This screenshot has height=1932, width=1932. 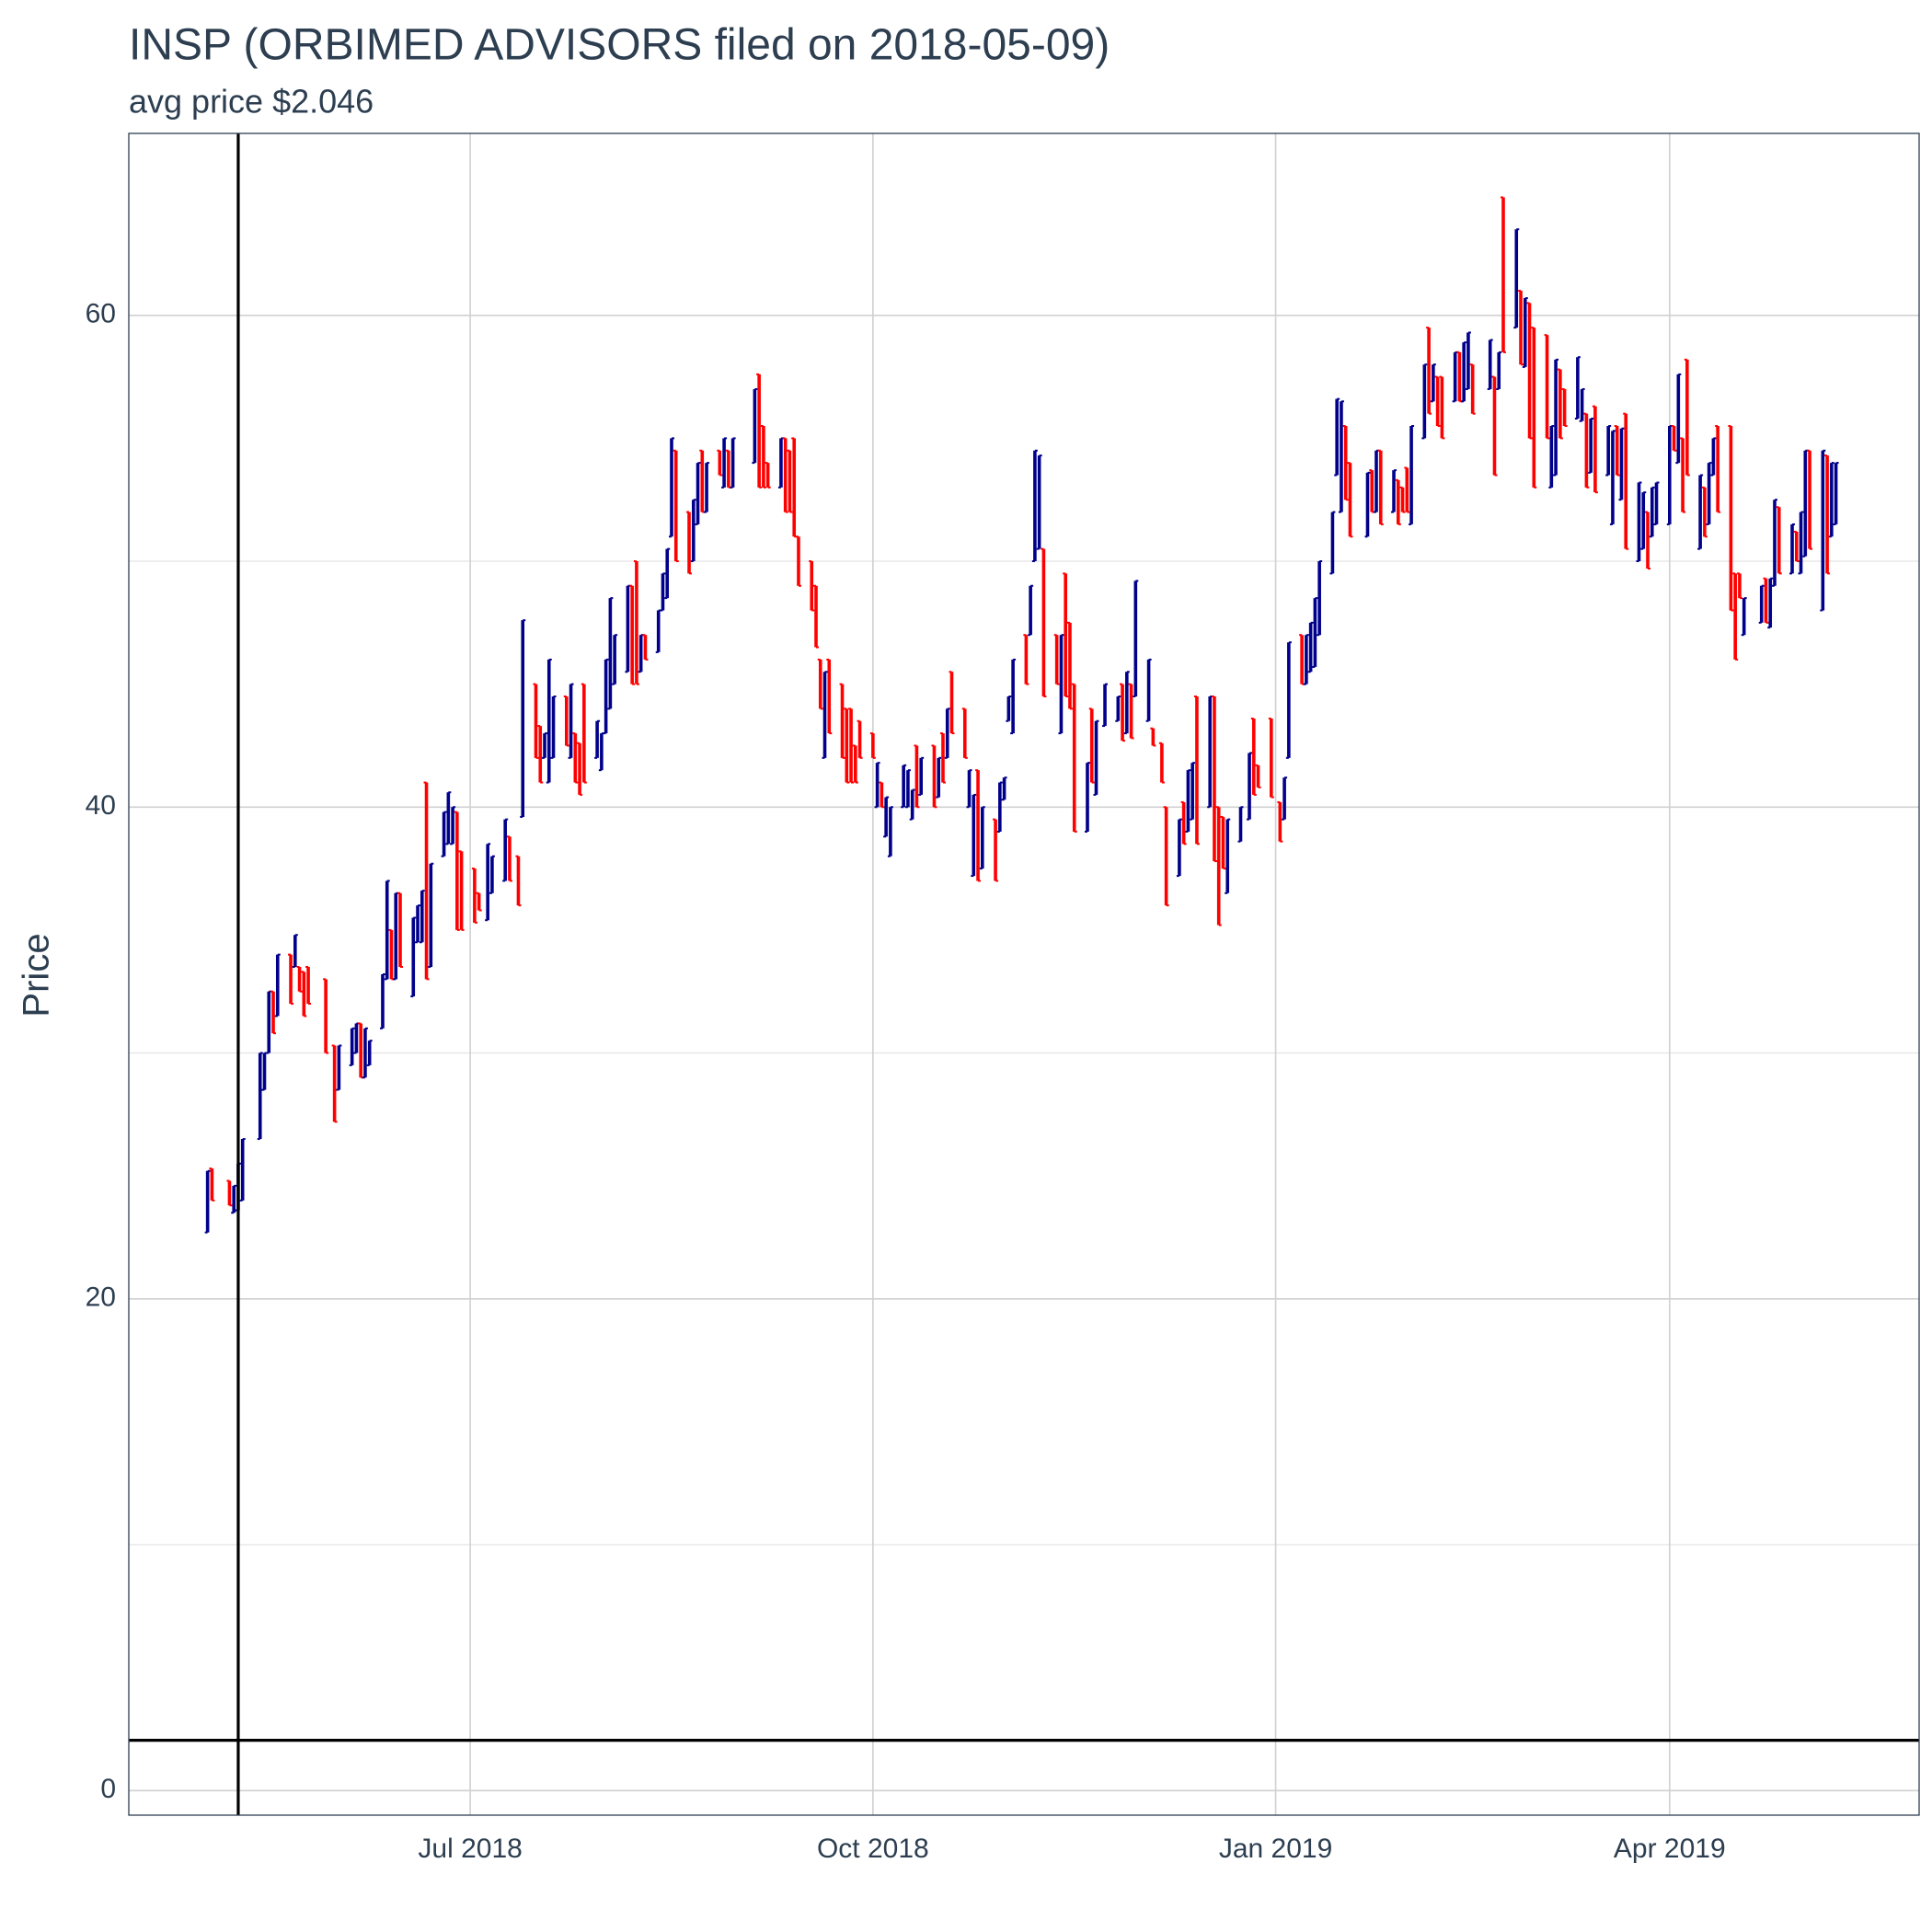 What do you see at coordinates (1670, 1849) in the screenshot?
I see `x-tick-label: Apr 2019` at bounding box center [1670, 1849].